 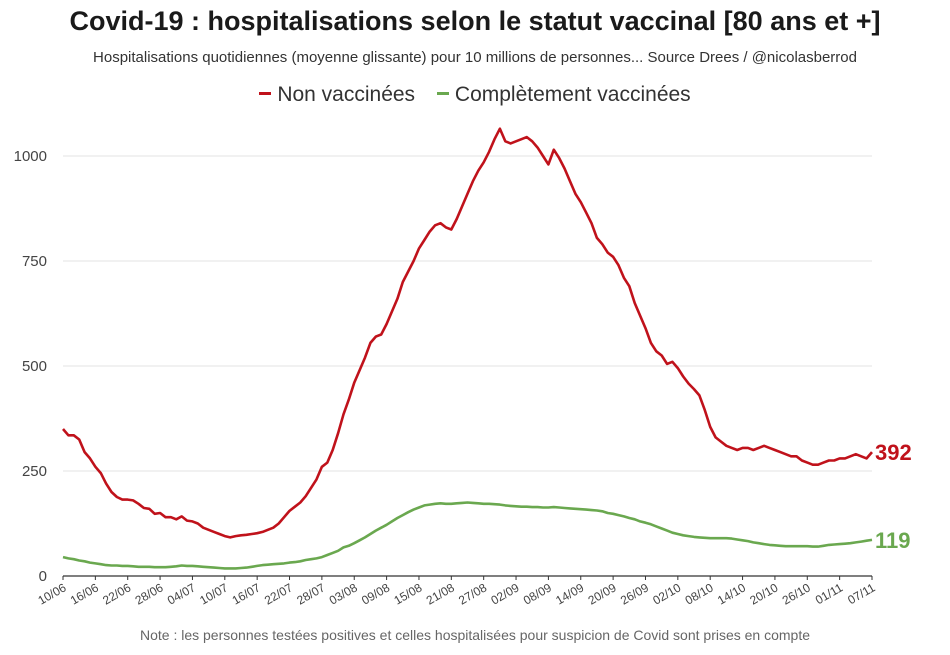 I want to click on series-line-completement-vaccinees, so click(x=467, y=535).